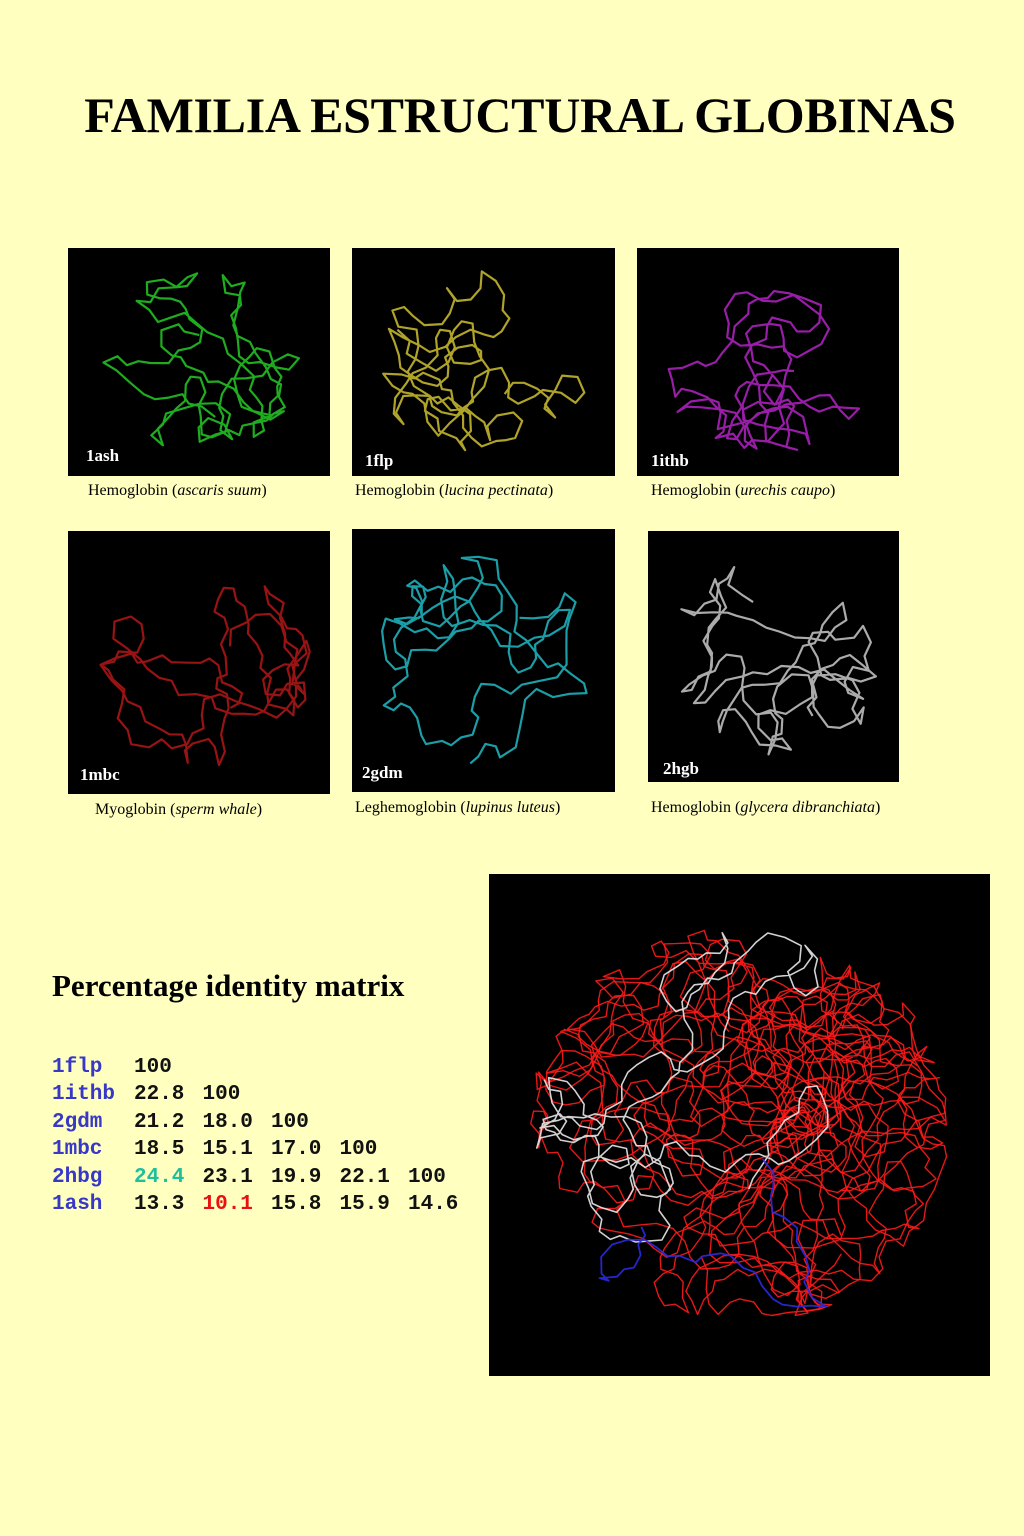  What do you see at coordinates (778, 660) in the screenshot?
I see `backbone-trace-2hgb` at bounding box center [778, 660].